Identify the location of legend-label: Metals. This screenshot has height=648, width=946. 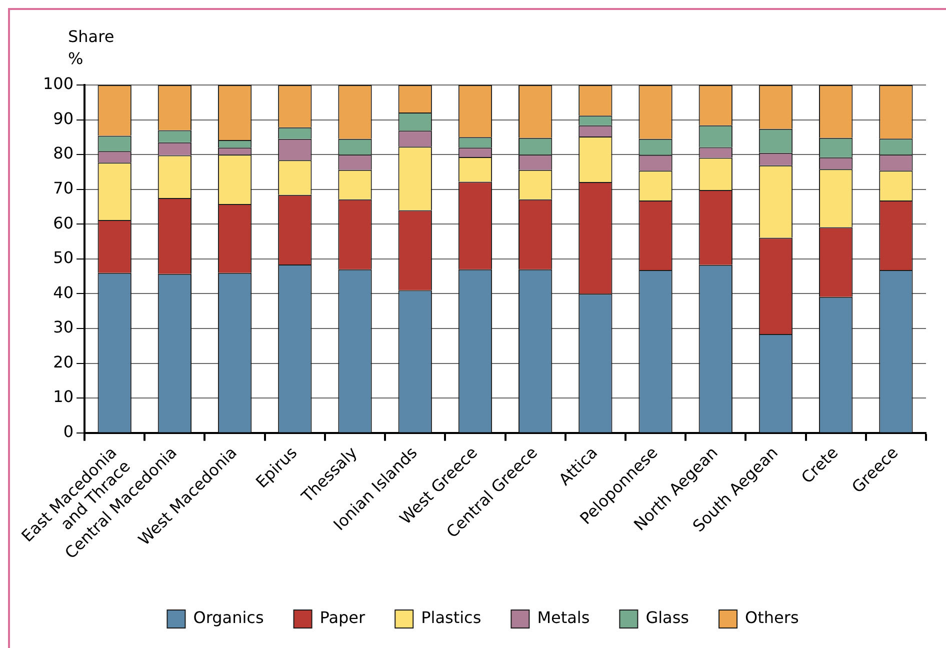
(563, 618).